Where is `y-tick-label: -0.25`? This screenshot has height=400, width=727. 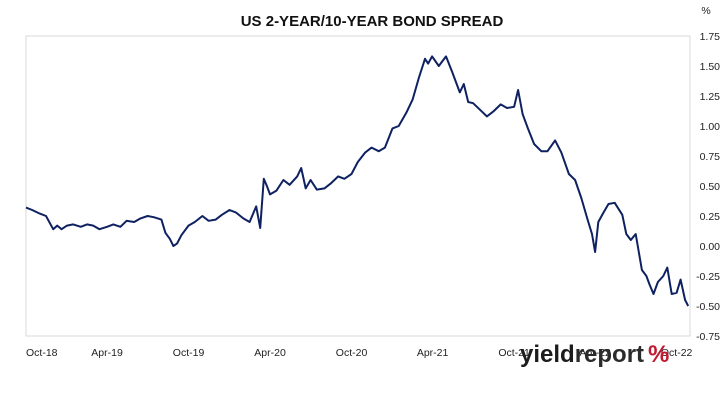 y-tick-label: -0.25 is located at coordinates (708, 277).